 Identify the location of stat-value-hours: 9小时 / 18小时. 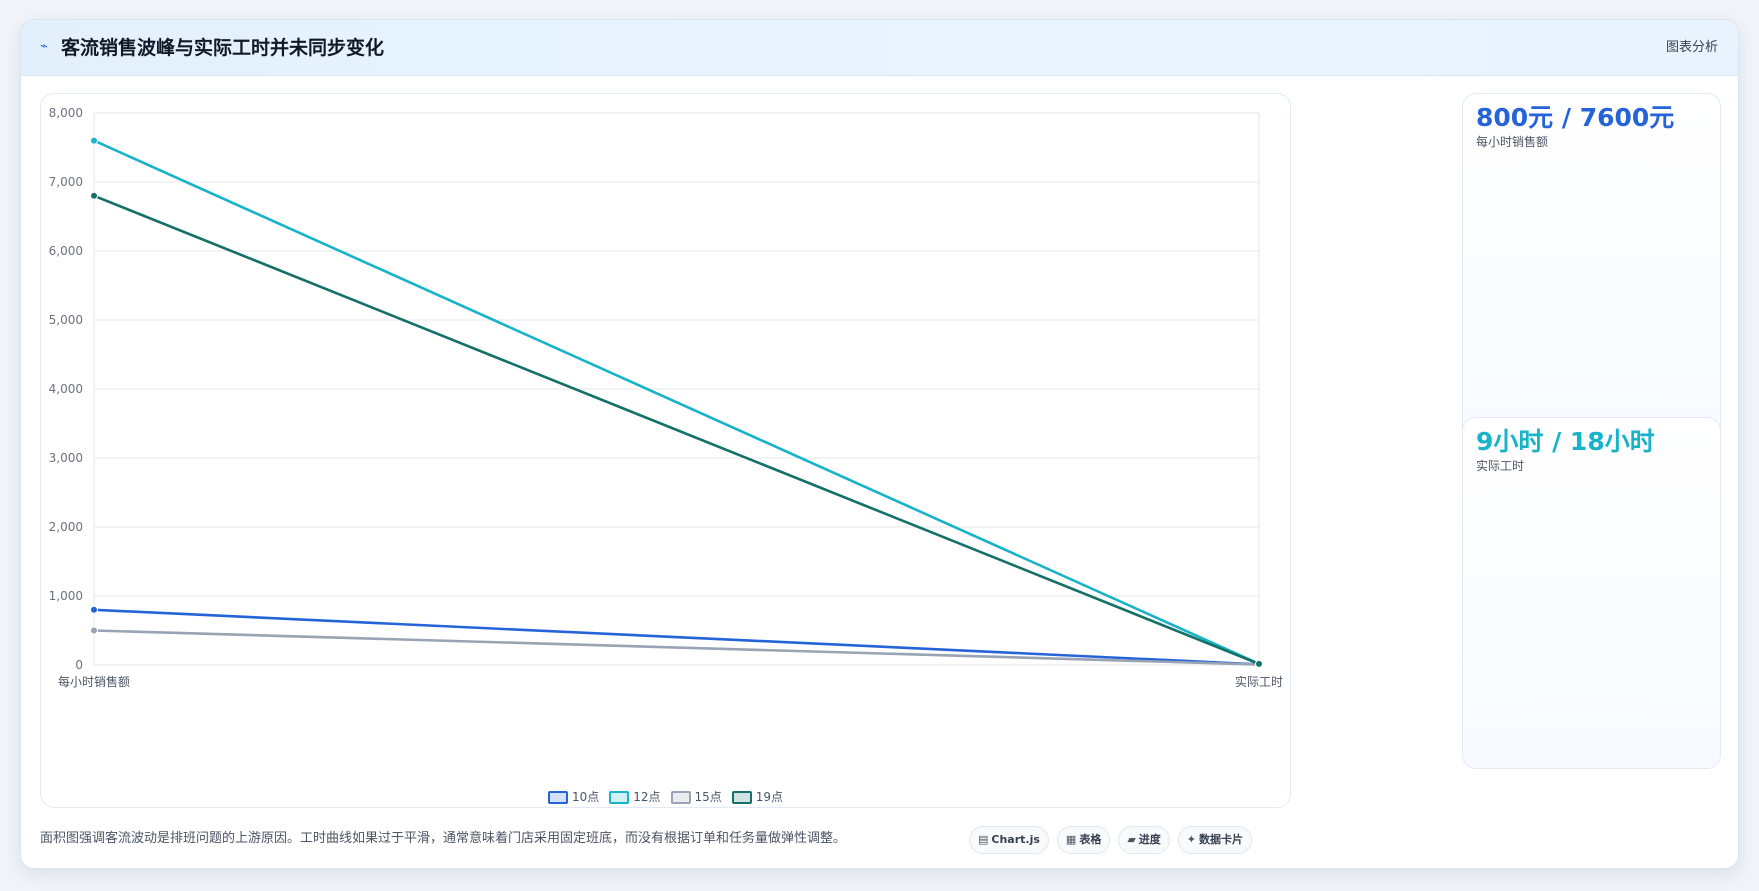
(1565, 441).